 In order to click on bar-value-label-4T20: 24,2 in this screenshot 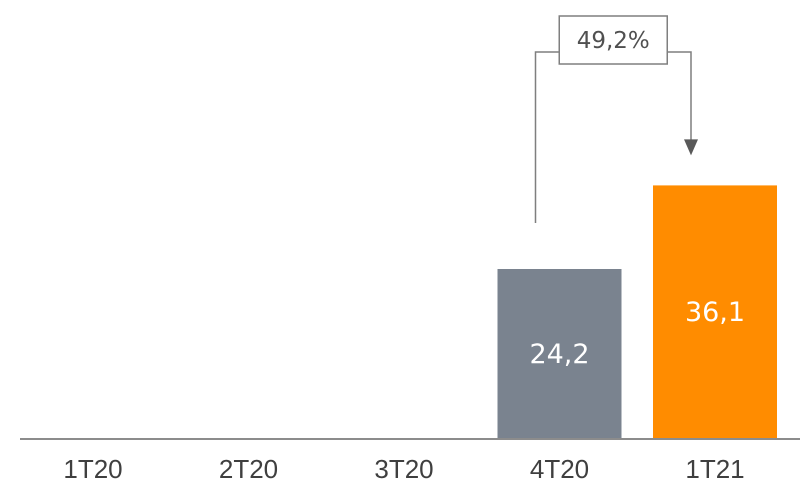, I will do `click(559, 354)`.